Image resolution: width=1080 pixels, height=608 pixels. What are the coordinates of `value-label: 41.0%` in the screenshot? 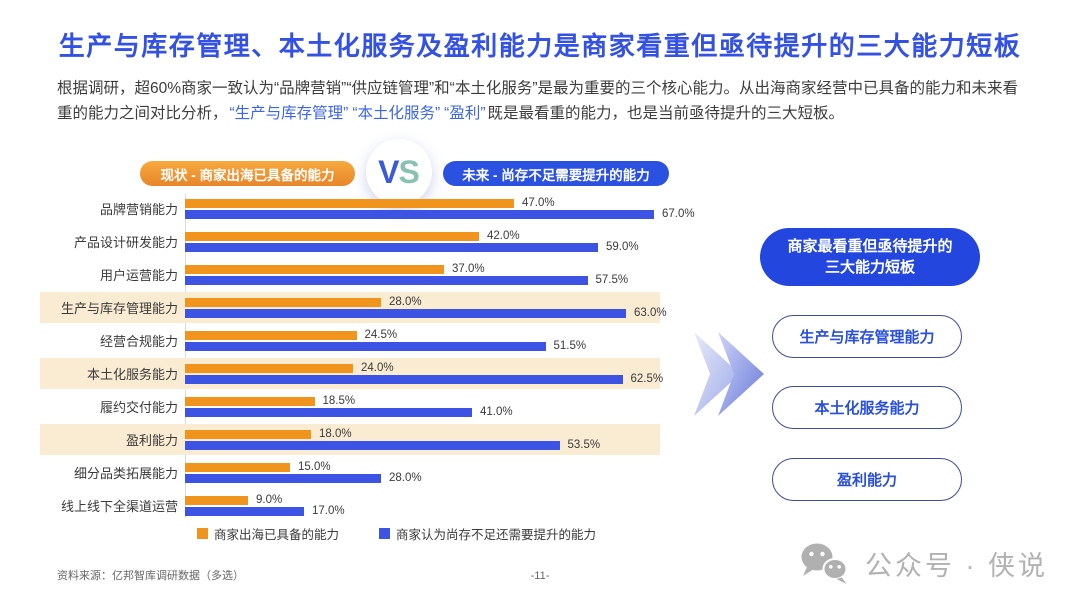 It's located at (496, 412).